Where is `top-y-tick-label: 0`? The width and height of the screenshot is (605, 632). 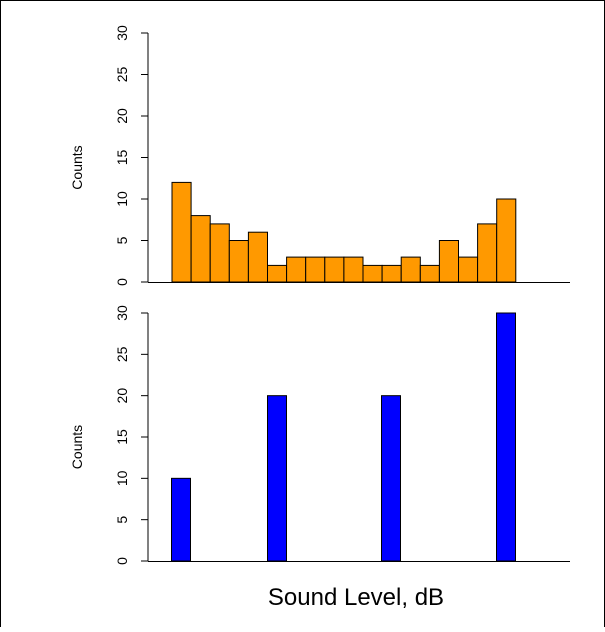
top-y-tick-label: 0 is located at coordinates (122, 282).